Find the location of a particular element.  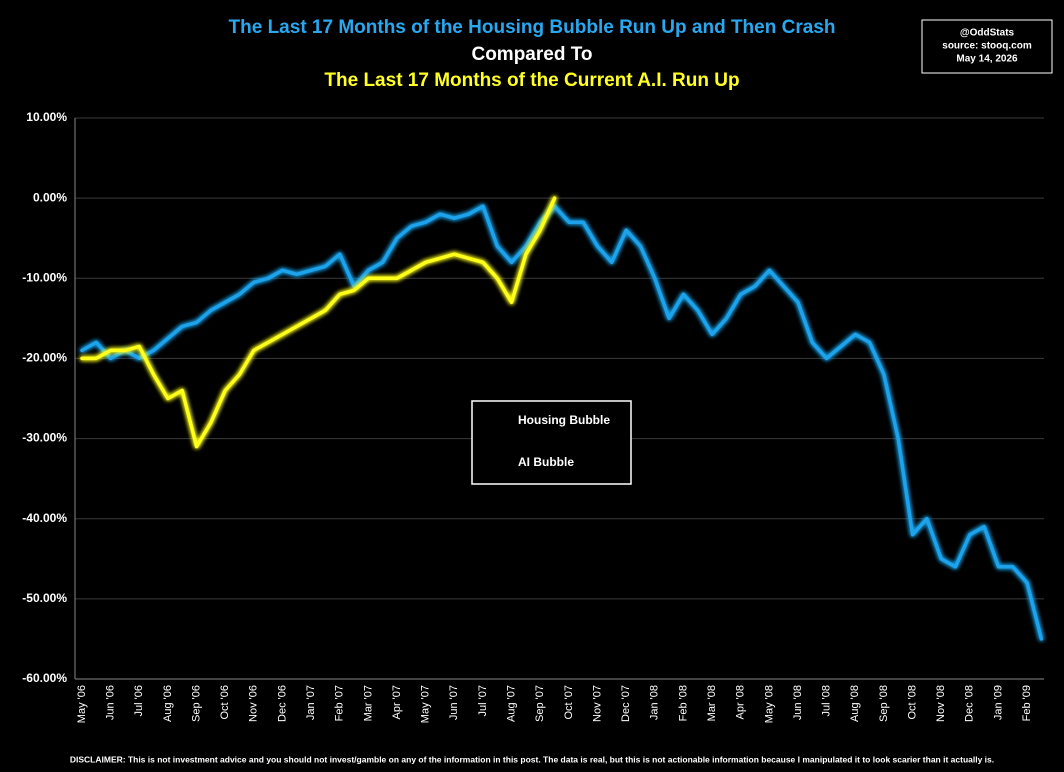

x-tick-label: May '08 is located at coordinates (769, 704).